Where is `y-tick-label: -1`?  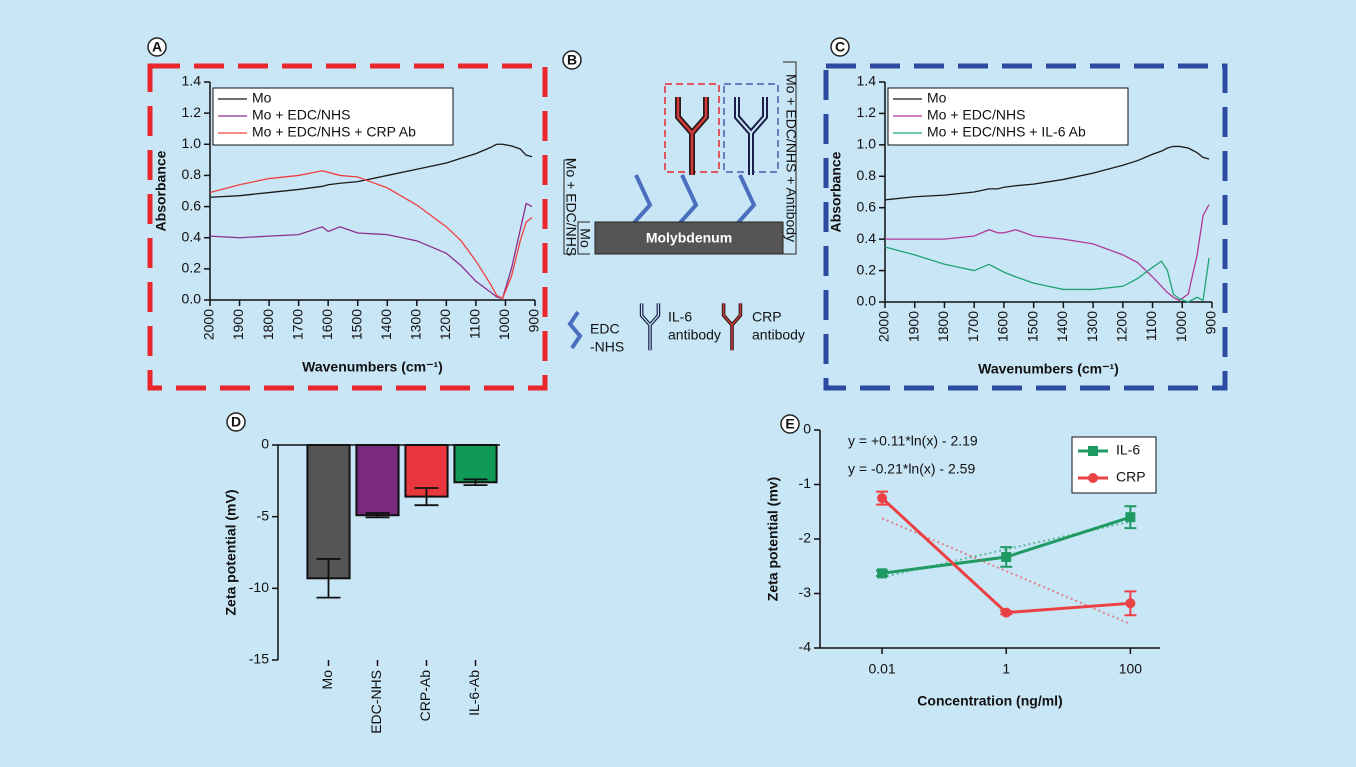
y-tick-label: -1 is located at coordinates (805, 483).